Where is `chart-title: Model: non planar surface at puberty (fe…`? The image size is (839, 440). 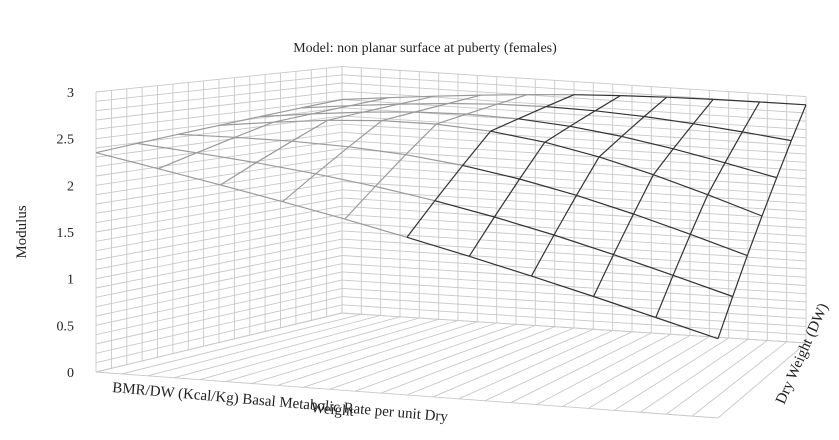
chart-title: Model: non planar surface at puberty (fe… is located at coordinates (425, 48).